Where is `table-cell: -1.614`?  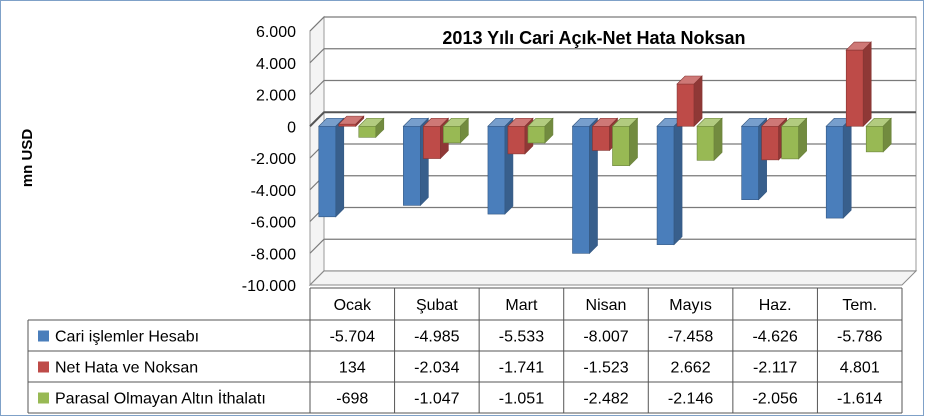
table-cell: -1.614 is located at coordinates (859, 399).